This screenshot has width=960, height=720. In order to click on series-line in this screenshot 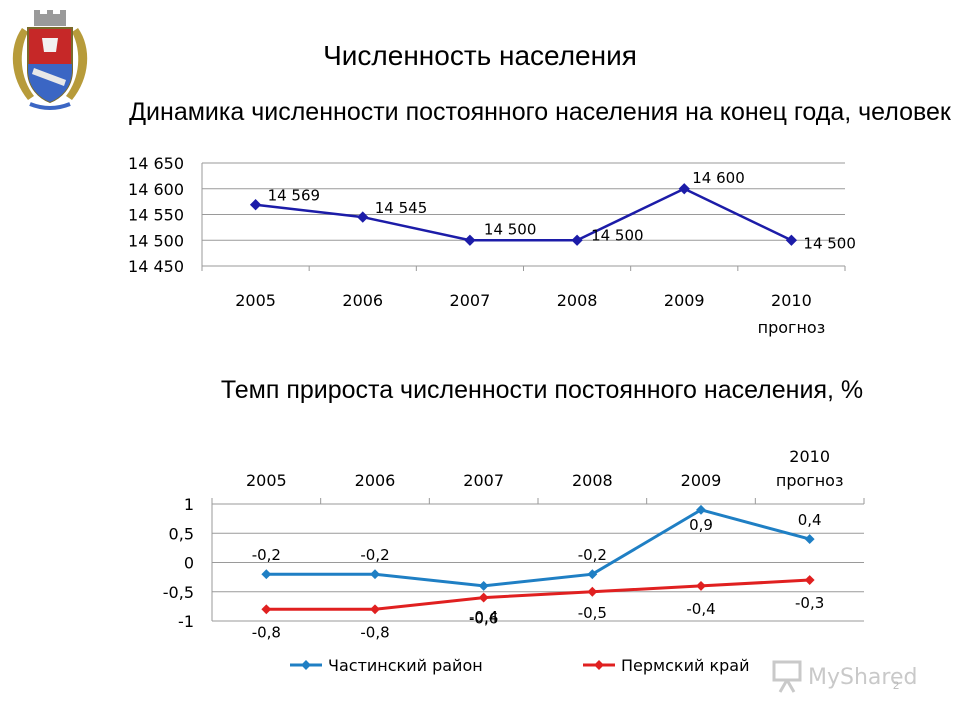, I will do `click(523, 214)`.